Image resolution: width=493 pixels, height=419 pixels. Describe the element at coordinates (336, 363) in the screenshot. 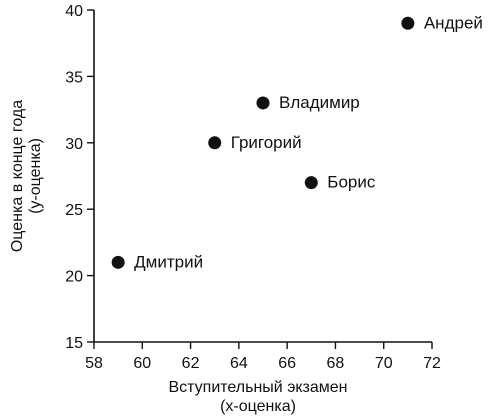

I see `x-tick-label: 68` at that location.